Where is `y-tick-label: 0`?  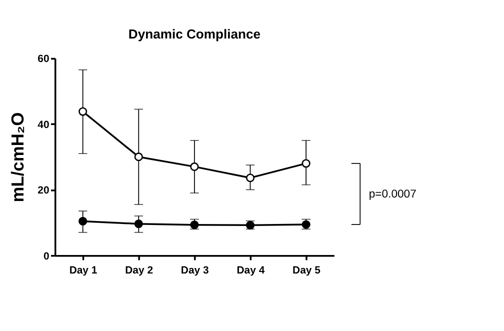 y-tick-label: 0 is located at coordinates (46, 256).